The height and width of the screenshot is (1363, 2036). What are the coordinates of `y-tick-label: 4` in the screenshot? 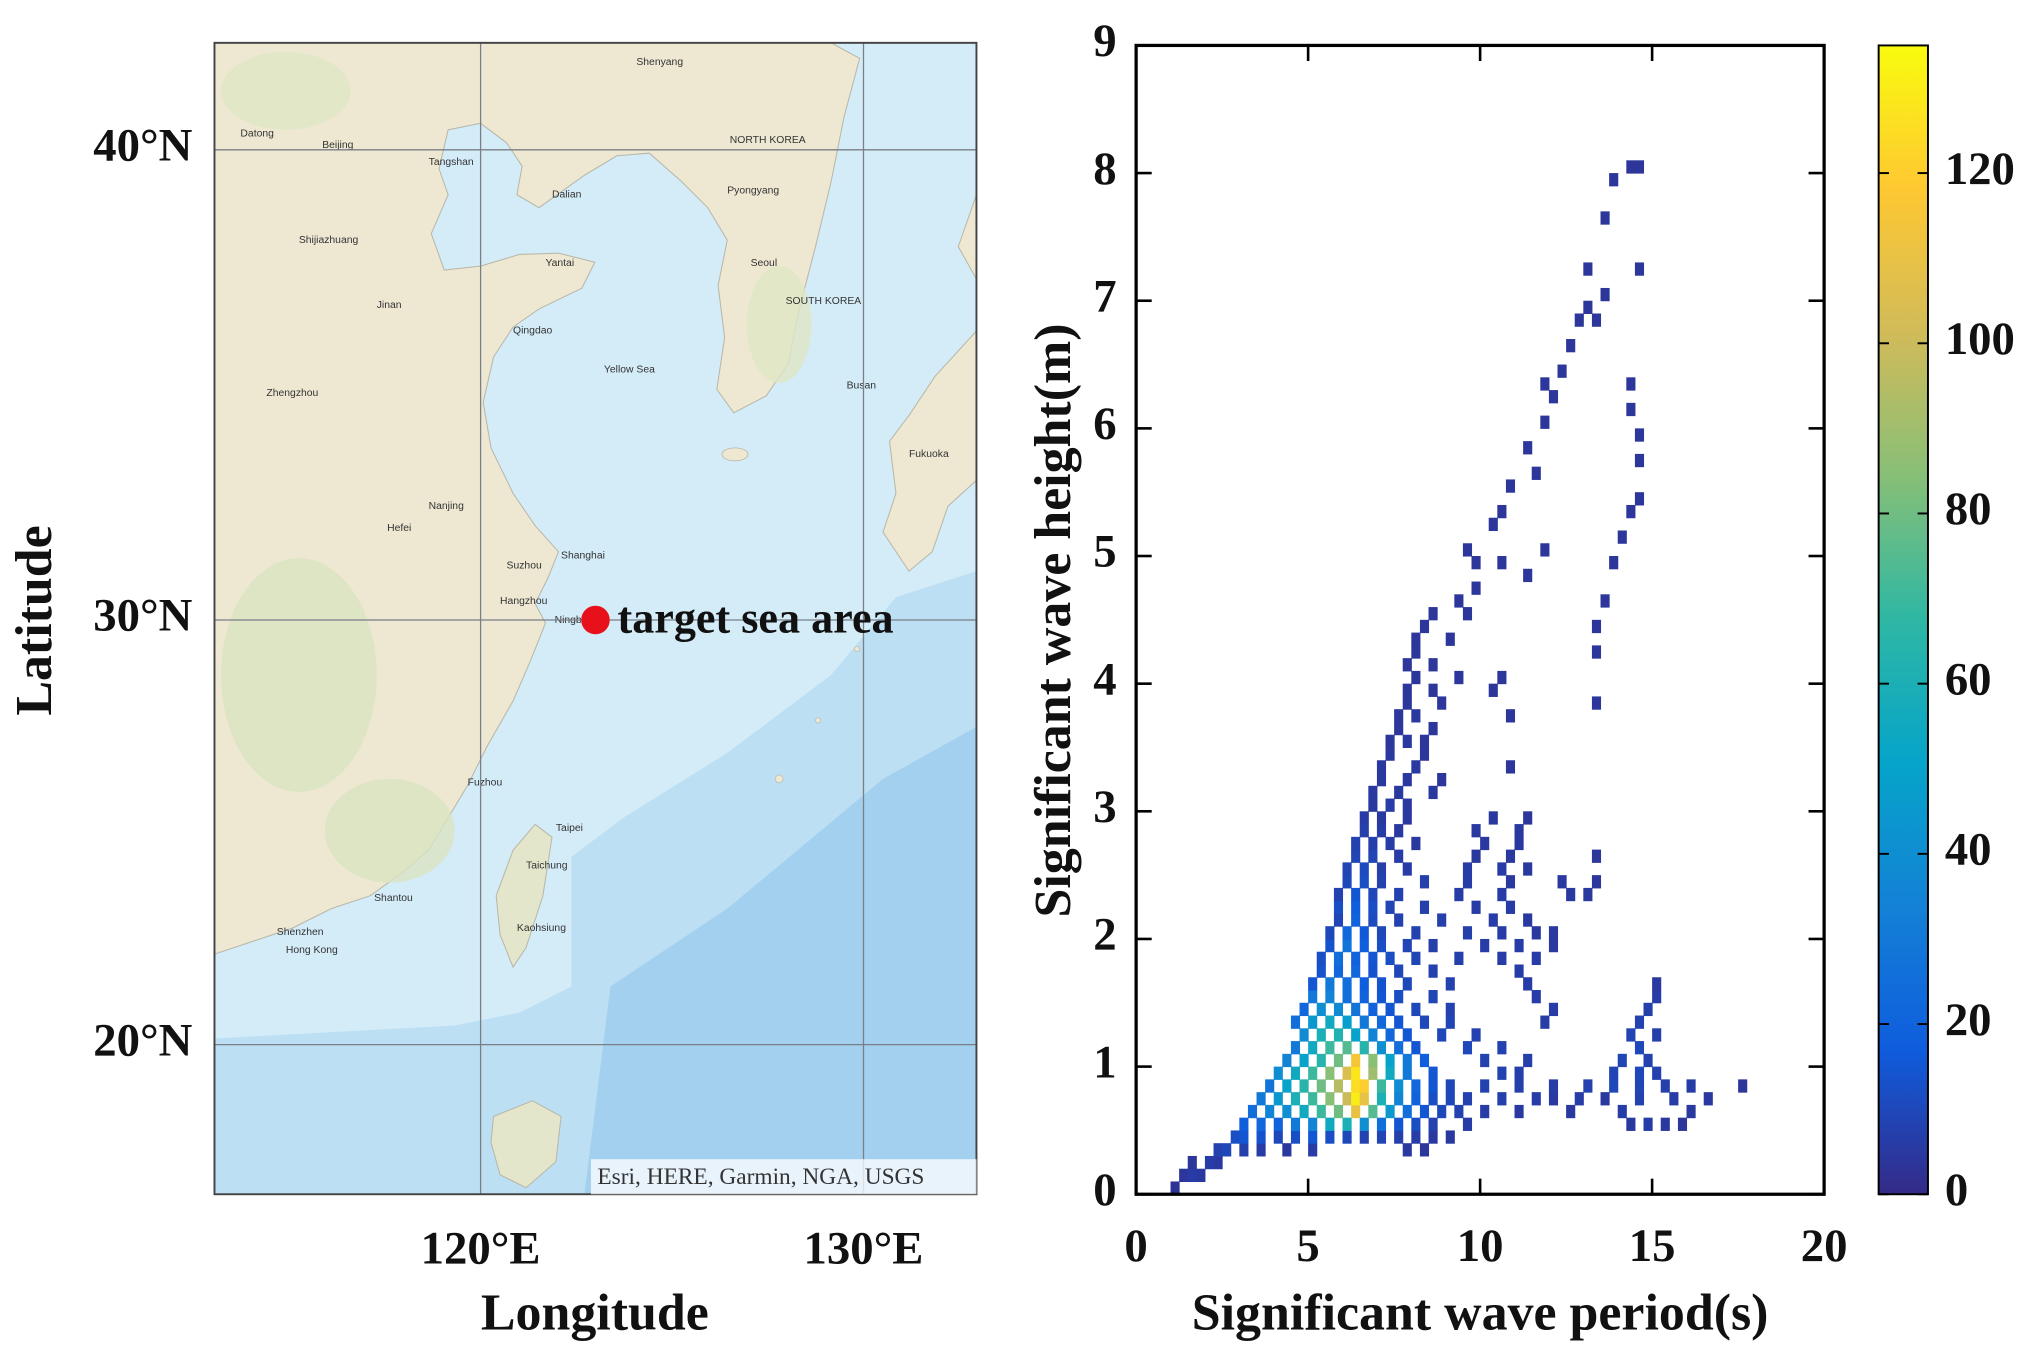 It's located at (1104, 679).